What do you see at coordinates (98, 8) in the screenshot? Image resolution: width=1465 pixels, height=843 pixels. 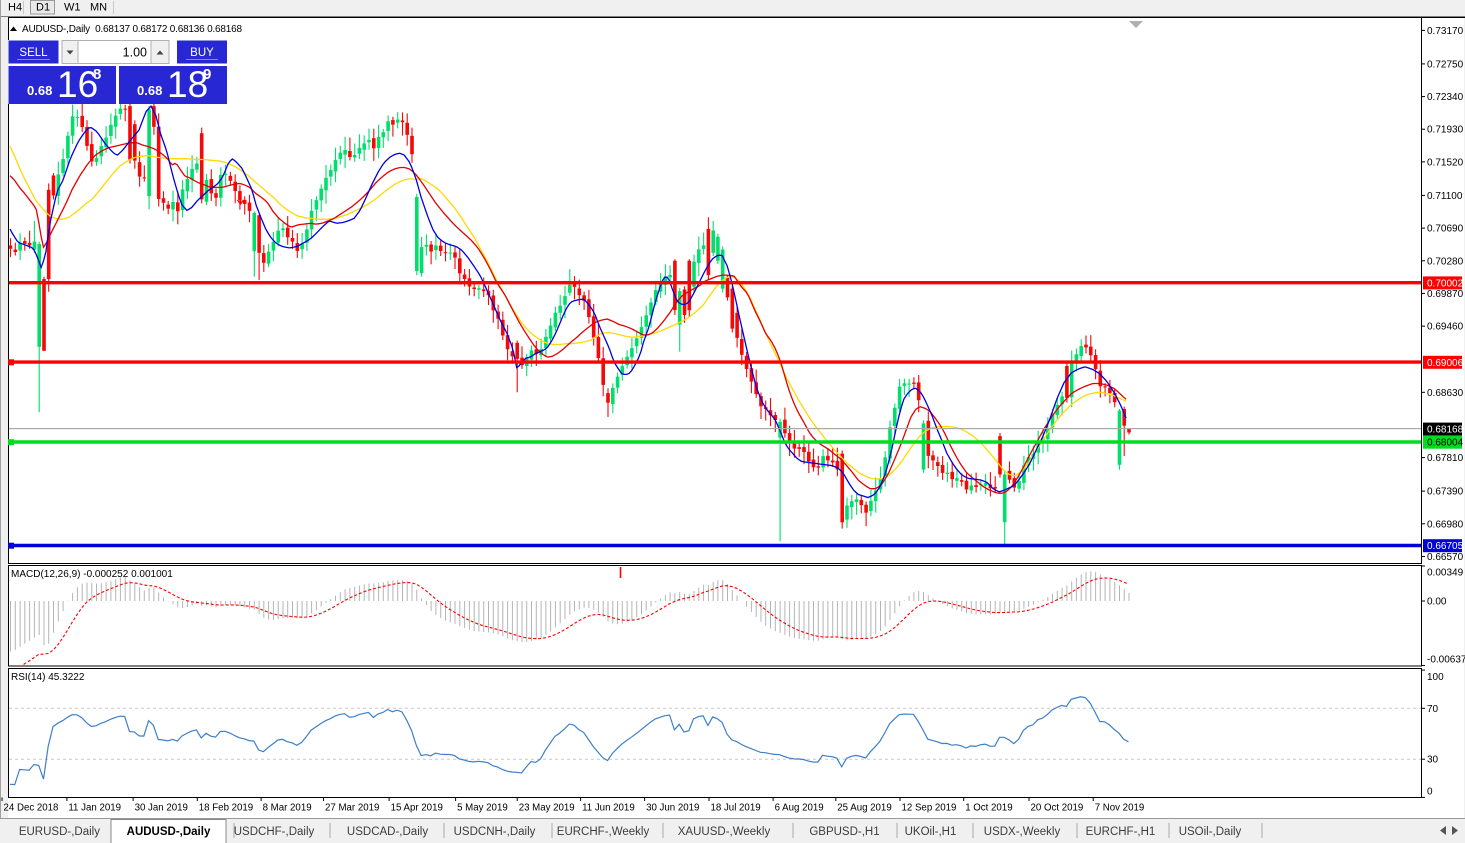 I see `svg-text: MN` at bounding box center [98, 8].